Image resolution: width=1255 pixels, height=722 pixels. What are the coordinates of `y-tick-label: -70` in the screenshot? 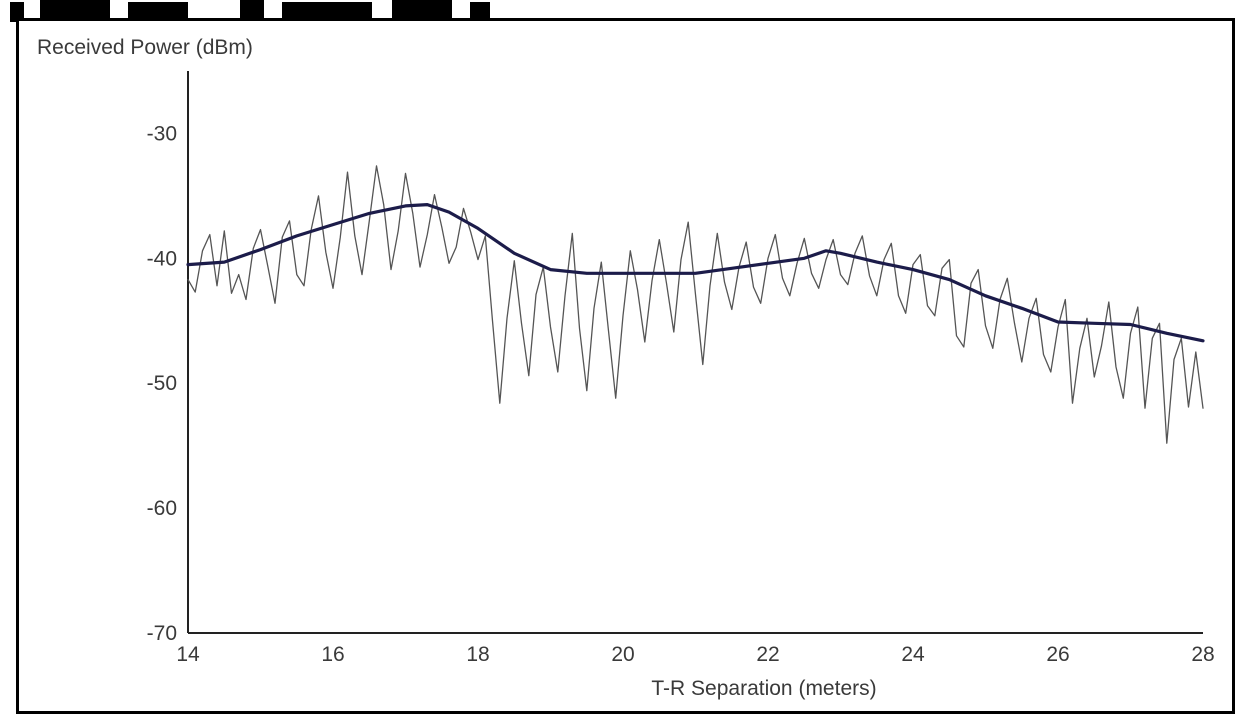 It's located at (162, 633).